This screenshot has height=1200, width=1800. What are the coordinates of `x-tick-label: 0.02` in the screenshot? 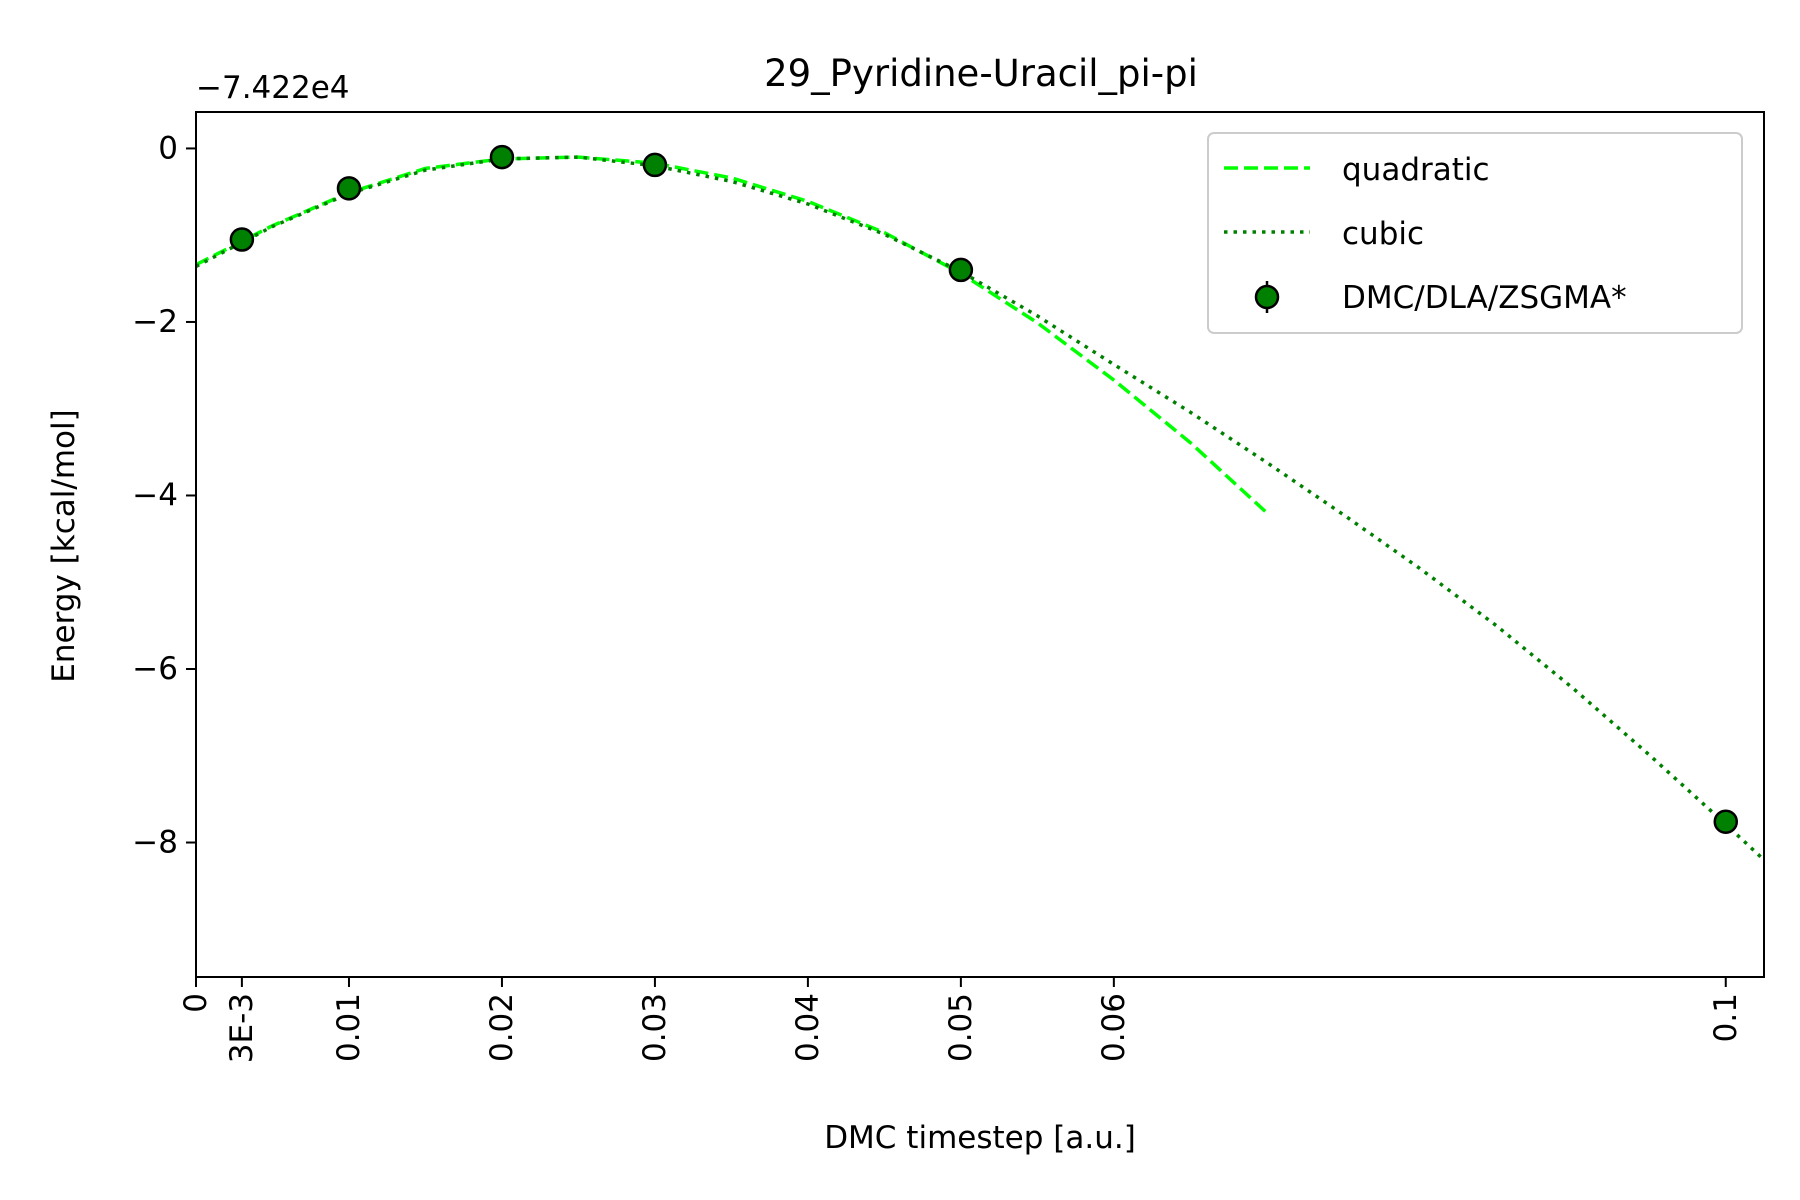 It's located at (502, 1027).